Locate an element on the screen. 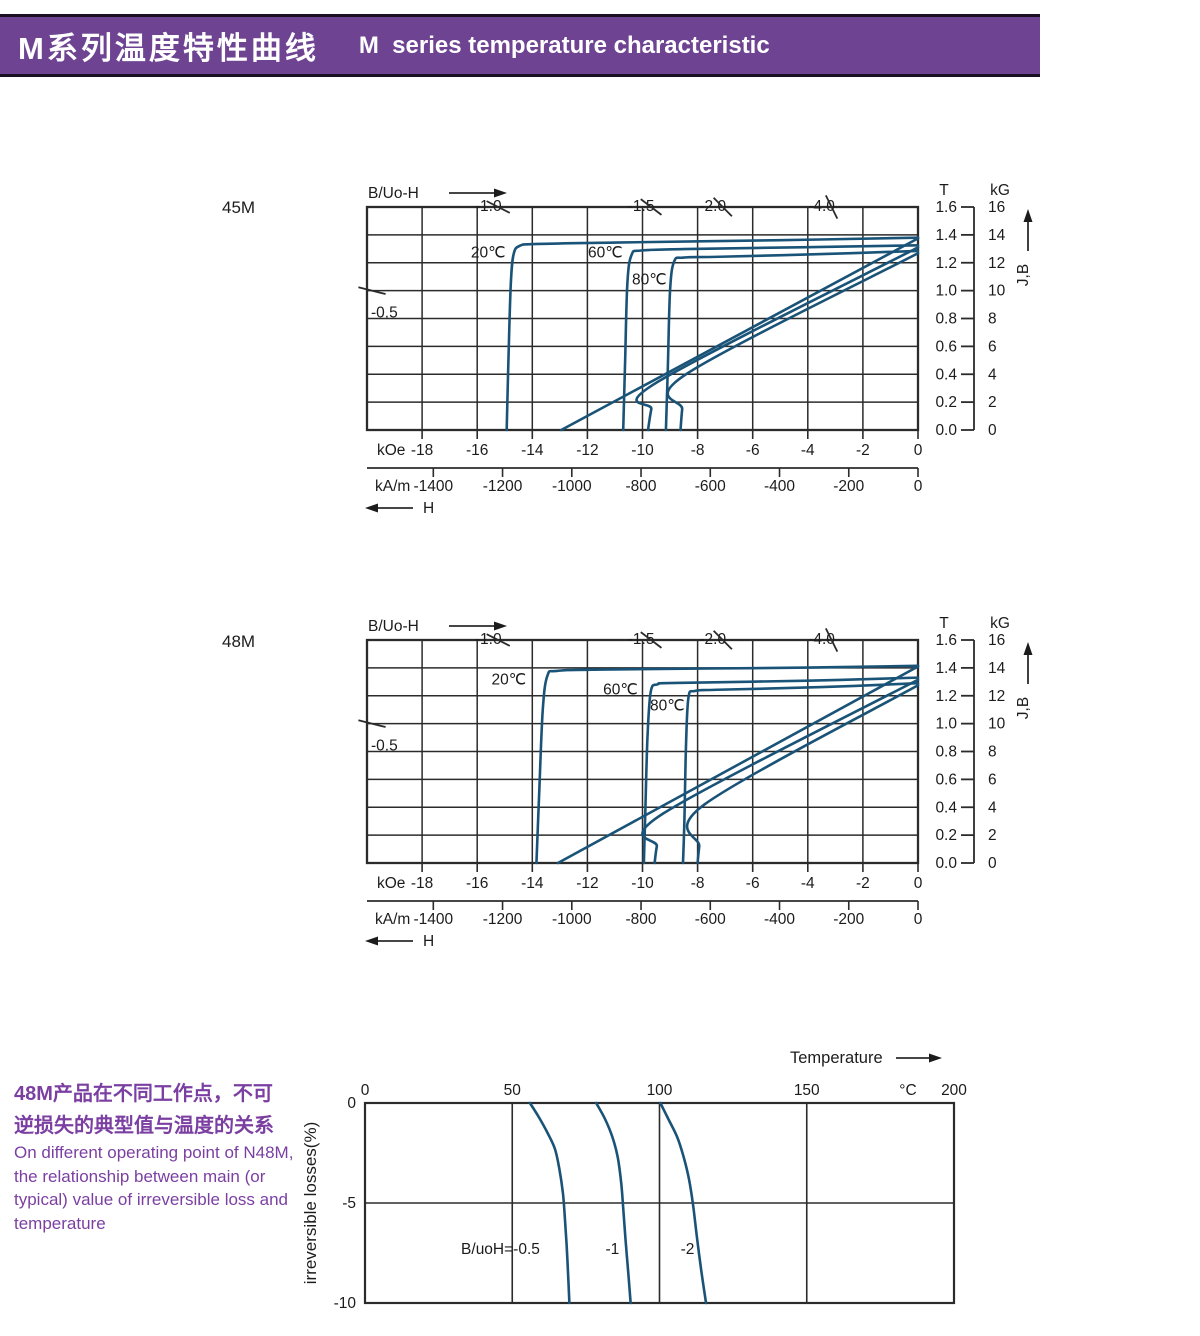  temp-tick-label: 100 is located at coordinates (660, 1090).